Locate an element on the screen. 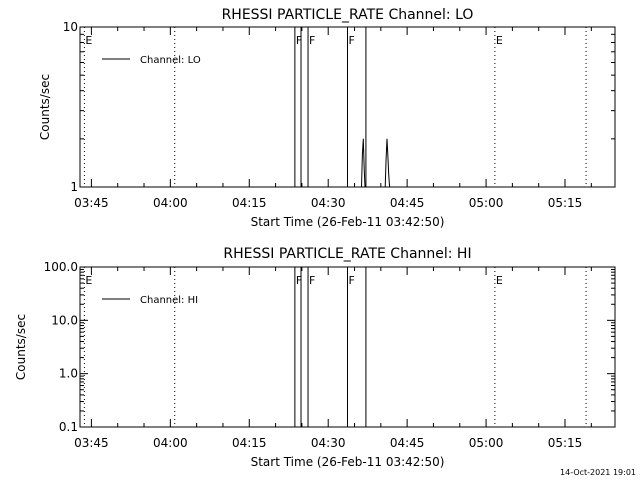  legend-label: Channel: LO is located at coordinates (170, 60).